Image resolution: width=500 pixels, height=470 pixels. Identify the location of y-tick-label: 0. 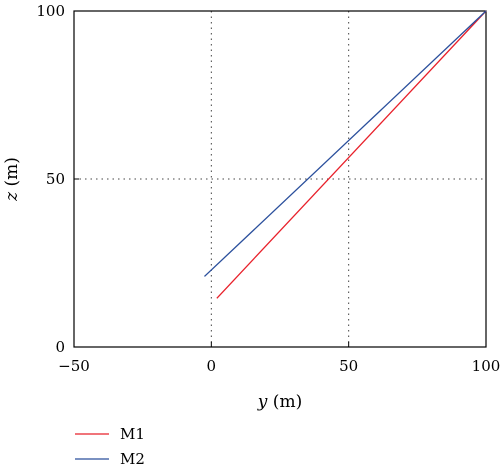
(60, 347).